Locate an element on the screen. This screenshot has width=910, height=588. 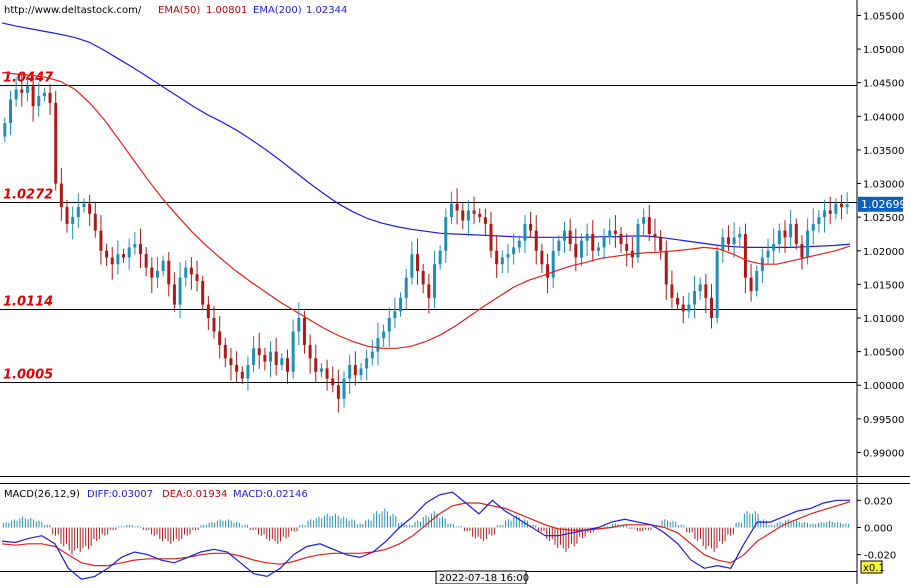
cursor-time-label: 2022-07-18 16:00 is located at coordinates (484, 578).